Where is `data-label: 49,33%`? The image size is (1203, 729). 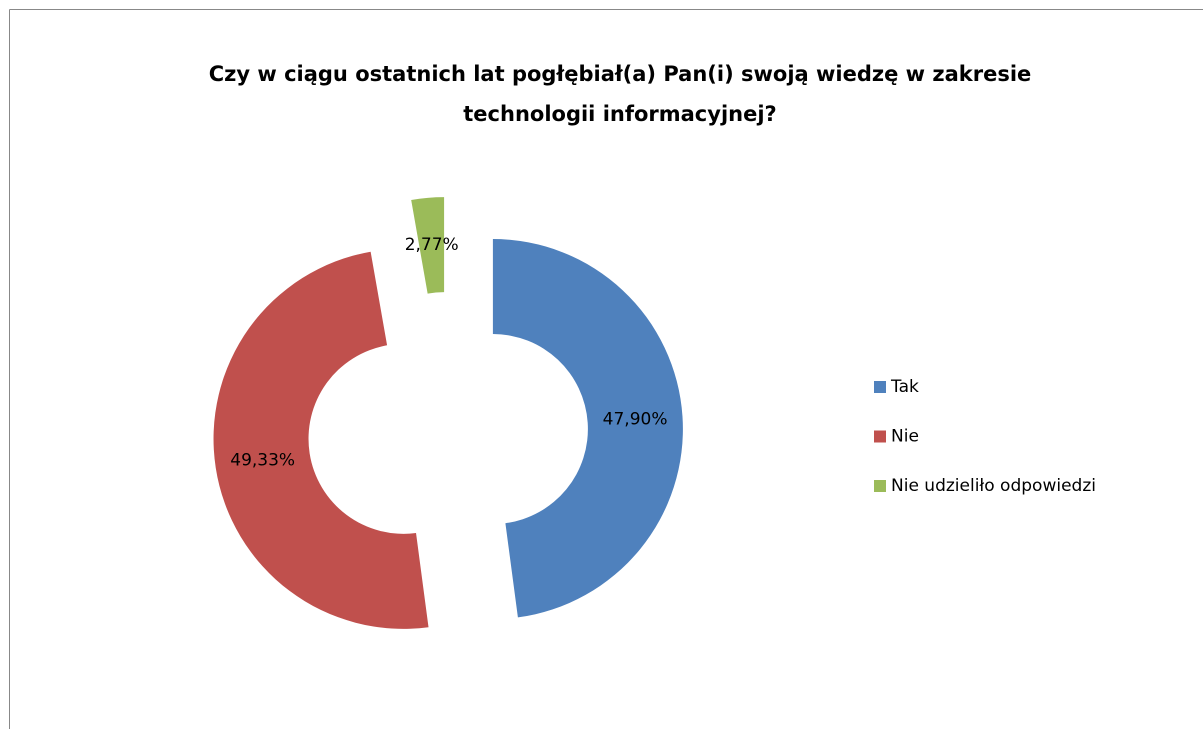
data-label: 49,33% is located at coordinates (262, 461).